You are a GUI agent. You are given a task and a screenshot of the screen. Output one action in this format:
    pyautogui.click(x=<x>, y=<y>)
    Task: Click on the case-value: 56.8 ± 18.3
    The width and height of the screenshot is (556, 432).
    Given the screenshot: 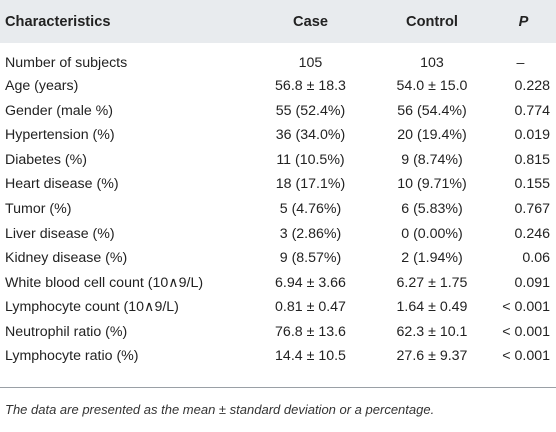 What is the action you would take?
    pyautogui.click(x=310, y=86)
    